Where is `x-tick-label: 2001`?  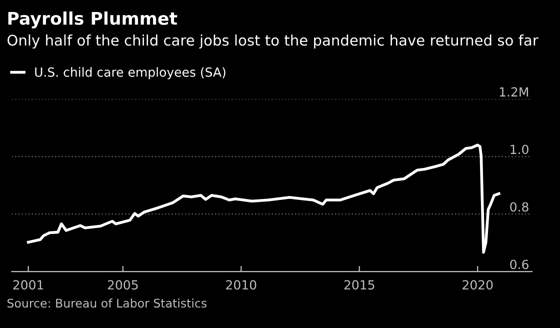 x-tick-label: 2001 is located at coordinates (28, 285).